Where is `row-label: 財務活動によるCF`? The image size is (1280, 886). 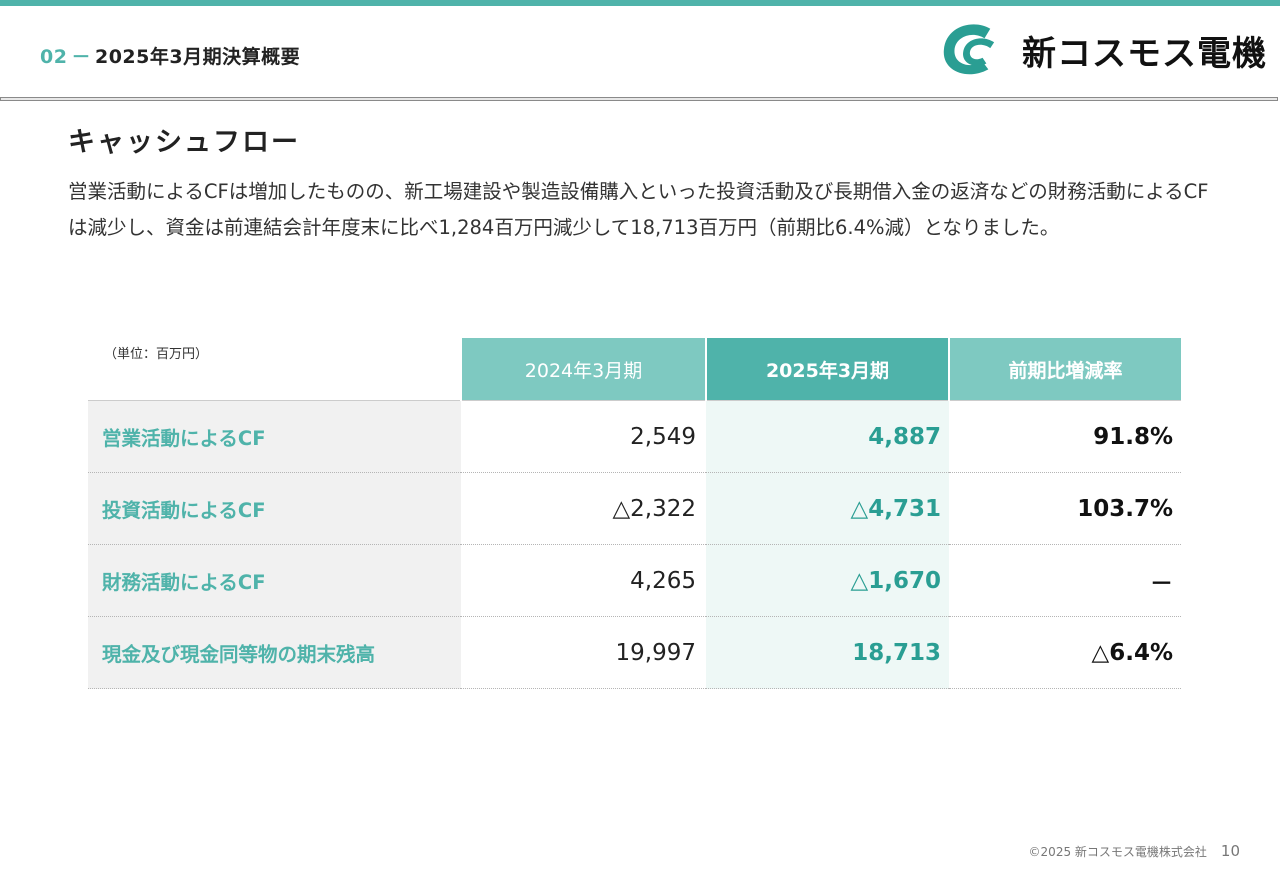 row-label: 財務活動によるCF is located at coordinates (274, 580).